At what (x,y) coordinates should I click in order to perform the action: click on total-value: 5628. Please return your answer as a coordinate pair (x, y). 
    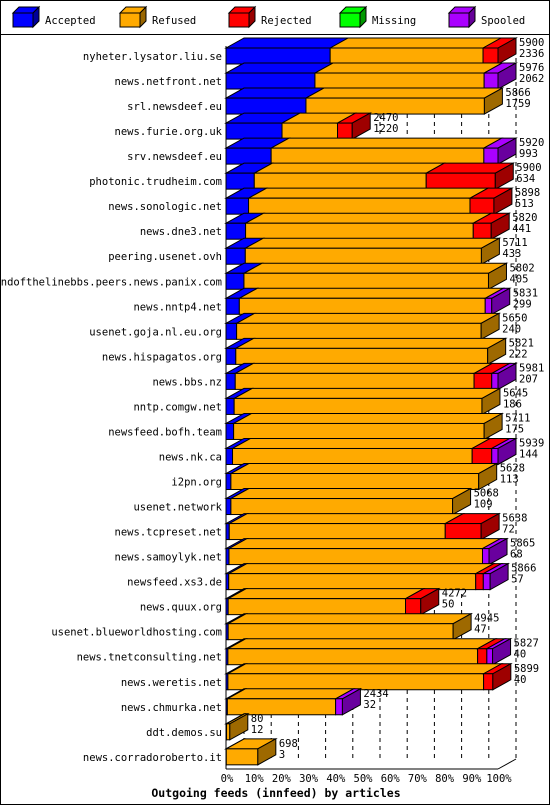
    Looking at the image, I should click on (512, 469).